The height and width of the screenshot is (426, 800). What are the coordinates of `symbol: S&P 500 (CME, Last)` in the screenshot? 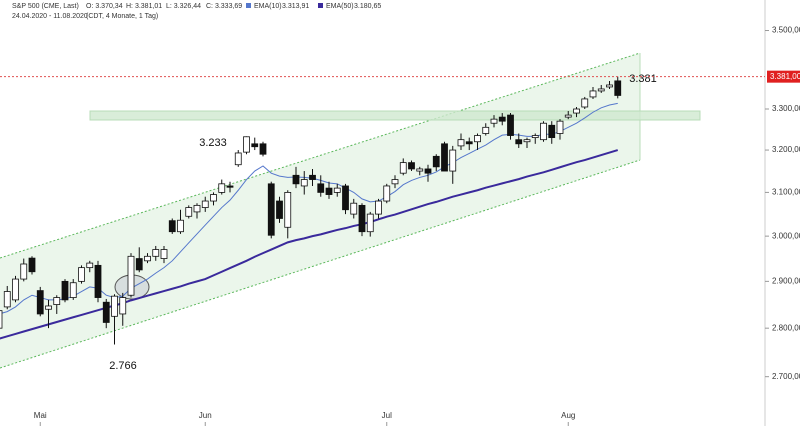 It's located at (45, 6).